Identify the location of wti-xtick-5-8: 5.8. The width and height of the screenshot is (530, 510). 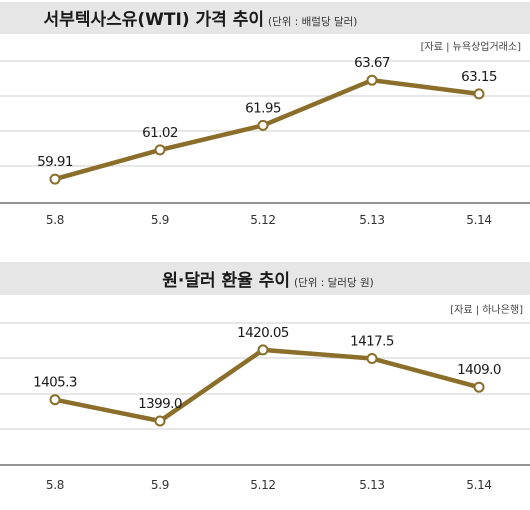
(55, 220).